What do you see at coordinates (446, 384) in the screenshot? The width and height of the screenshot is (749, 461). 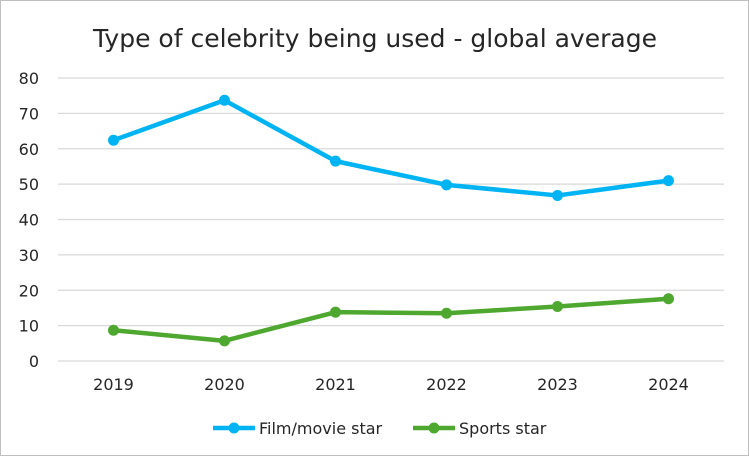 I see `x-tick-label: 2022` at bounding box center [446, 384].